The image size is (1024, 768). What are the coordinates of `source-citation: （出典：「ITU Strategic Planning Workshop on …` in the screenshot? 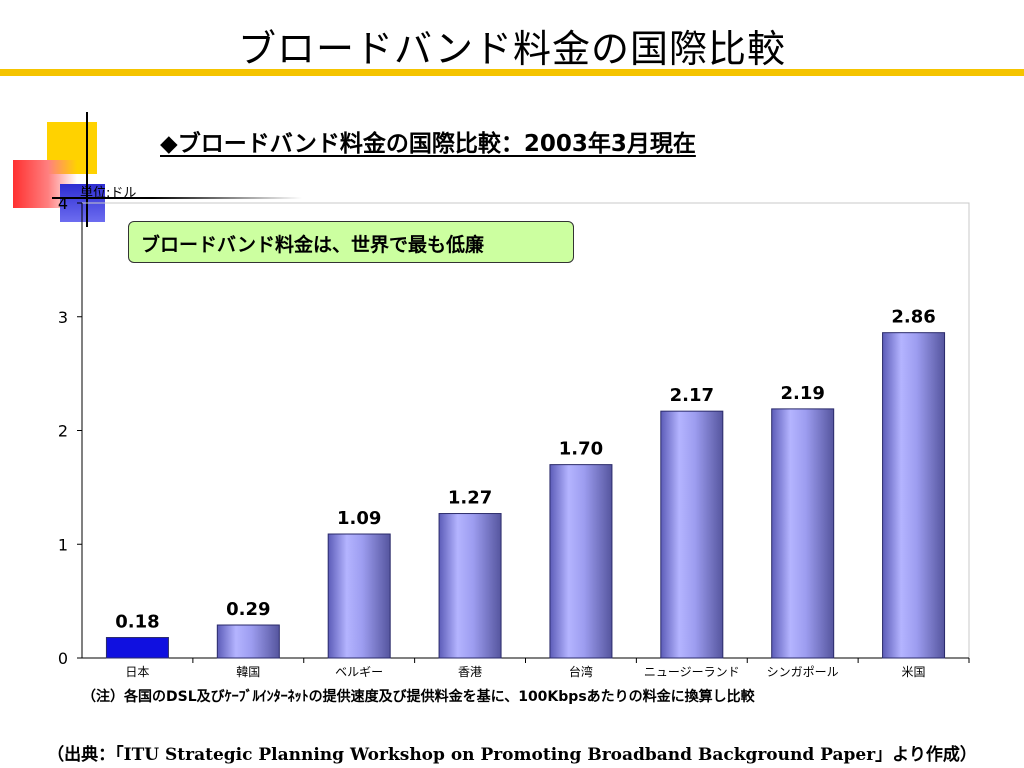 It's located at (512, 755).